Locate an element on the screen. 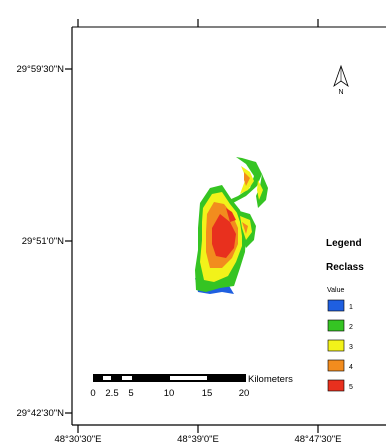 Image resolution: width=386 pixels, height=443 pixels. legend-class-label-2: 2 is located at coordinates (351, 327).